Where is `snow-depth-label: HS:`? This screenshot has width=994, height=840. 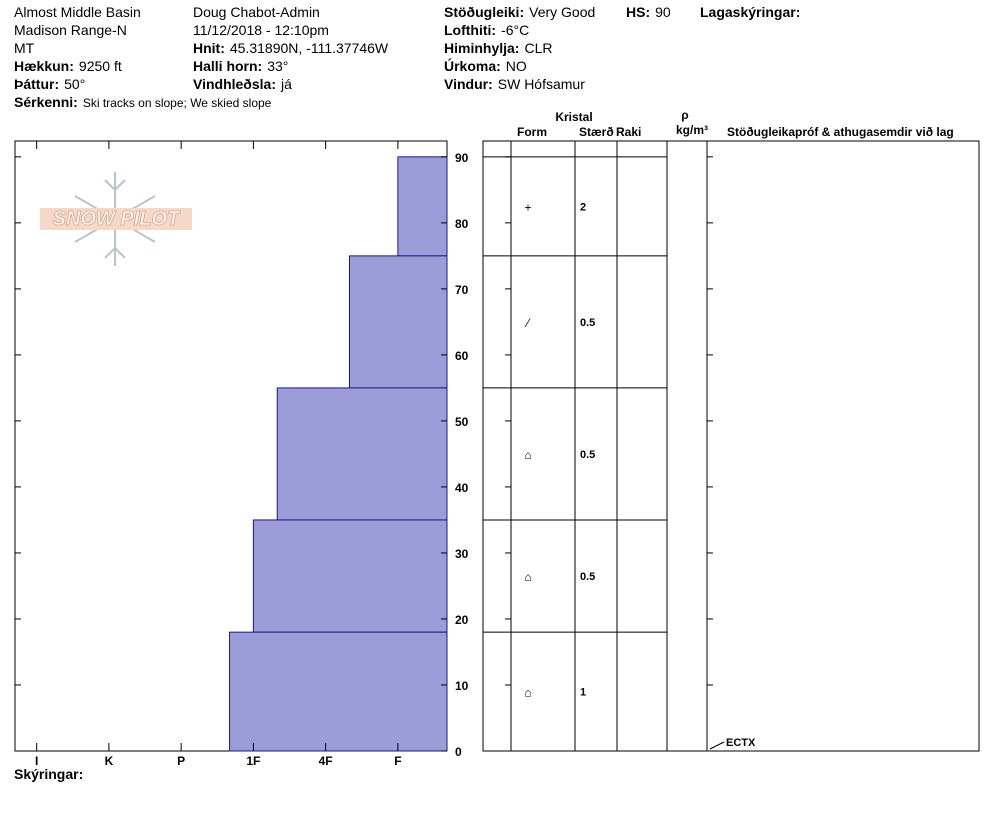
snow-depth-label: HS: is located at coordinates (638, 12).